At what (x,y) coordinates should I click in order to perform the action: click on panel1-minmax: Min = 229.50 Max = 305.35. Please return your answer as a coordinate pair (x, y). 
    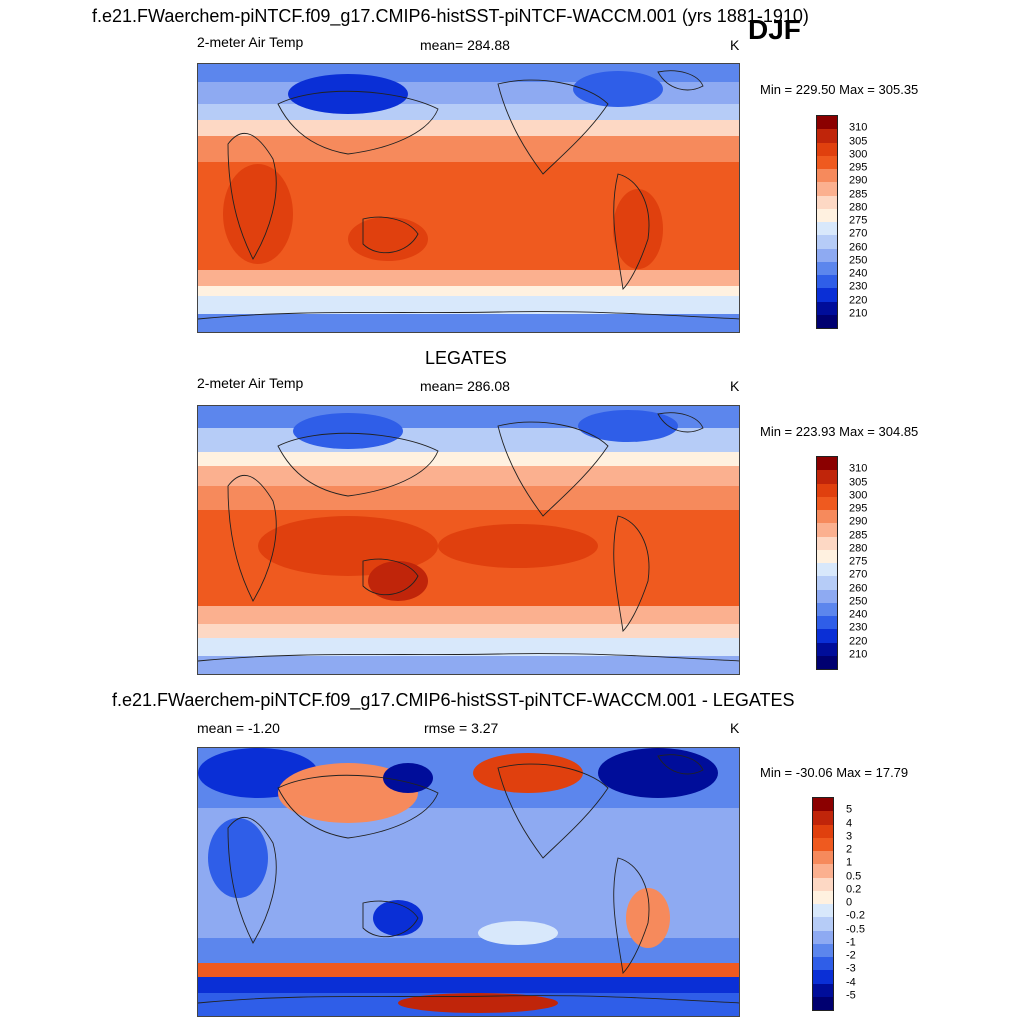
    Looking at the image, I should click on (839, 89).